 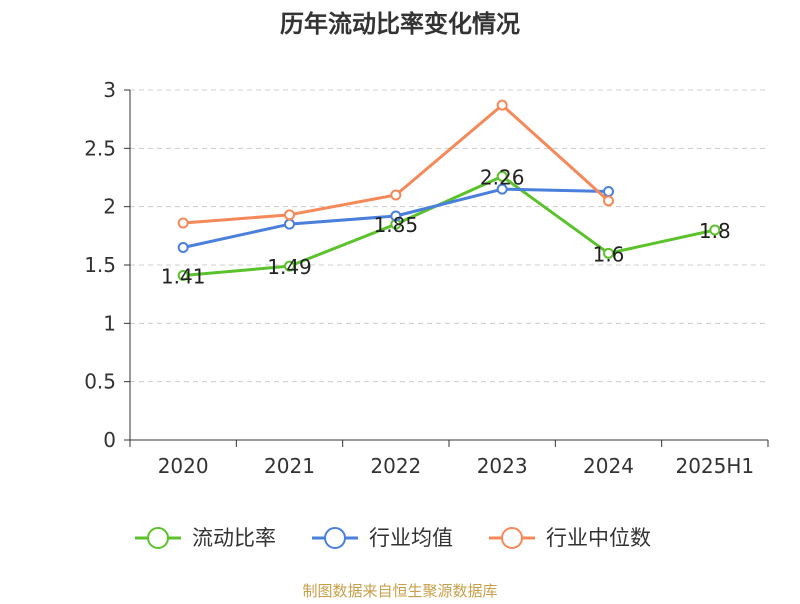 What do you see at coordinates (109, 90) in the screenshot?
I see `y-tick-label: 3` at bounding box center [109, 90].